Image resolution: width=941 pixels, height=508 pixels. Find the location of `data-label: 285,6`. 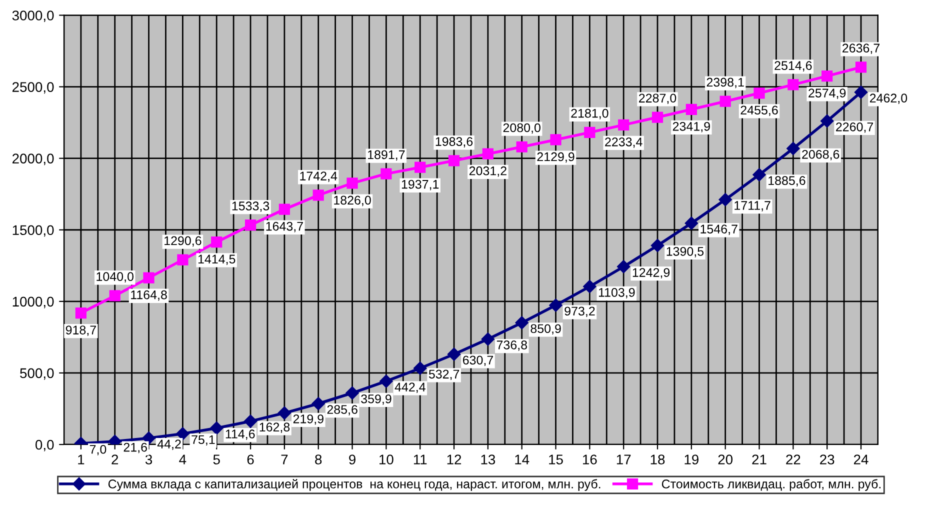

data-label: 285,6 is located at coordinates (342, 410).